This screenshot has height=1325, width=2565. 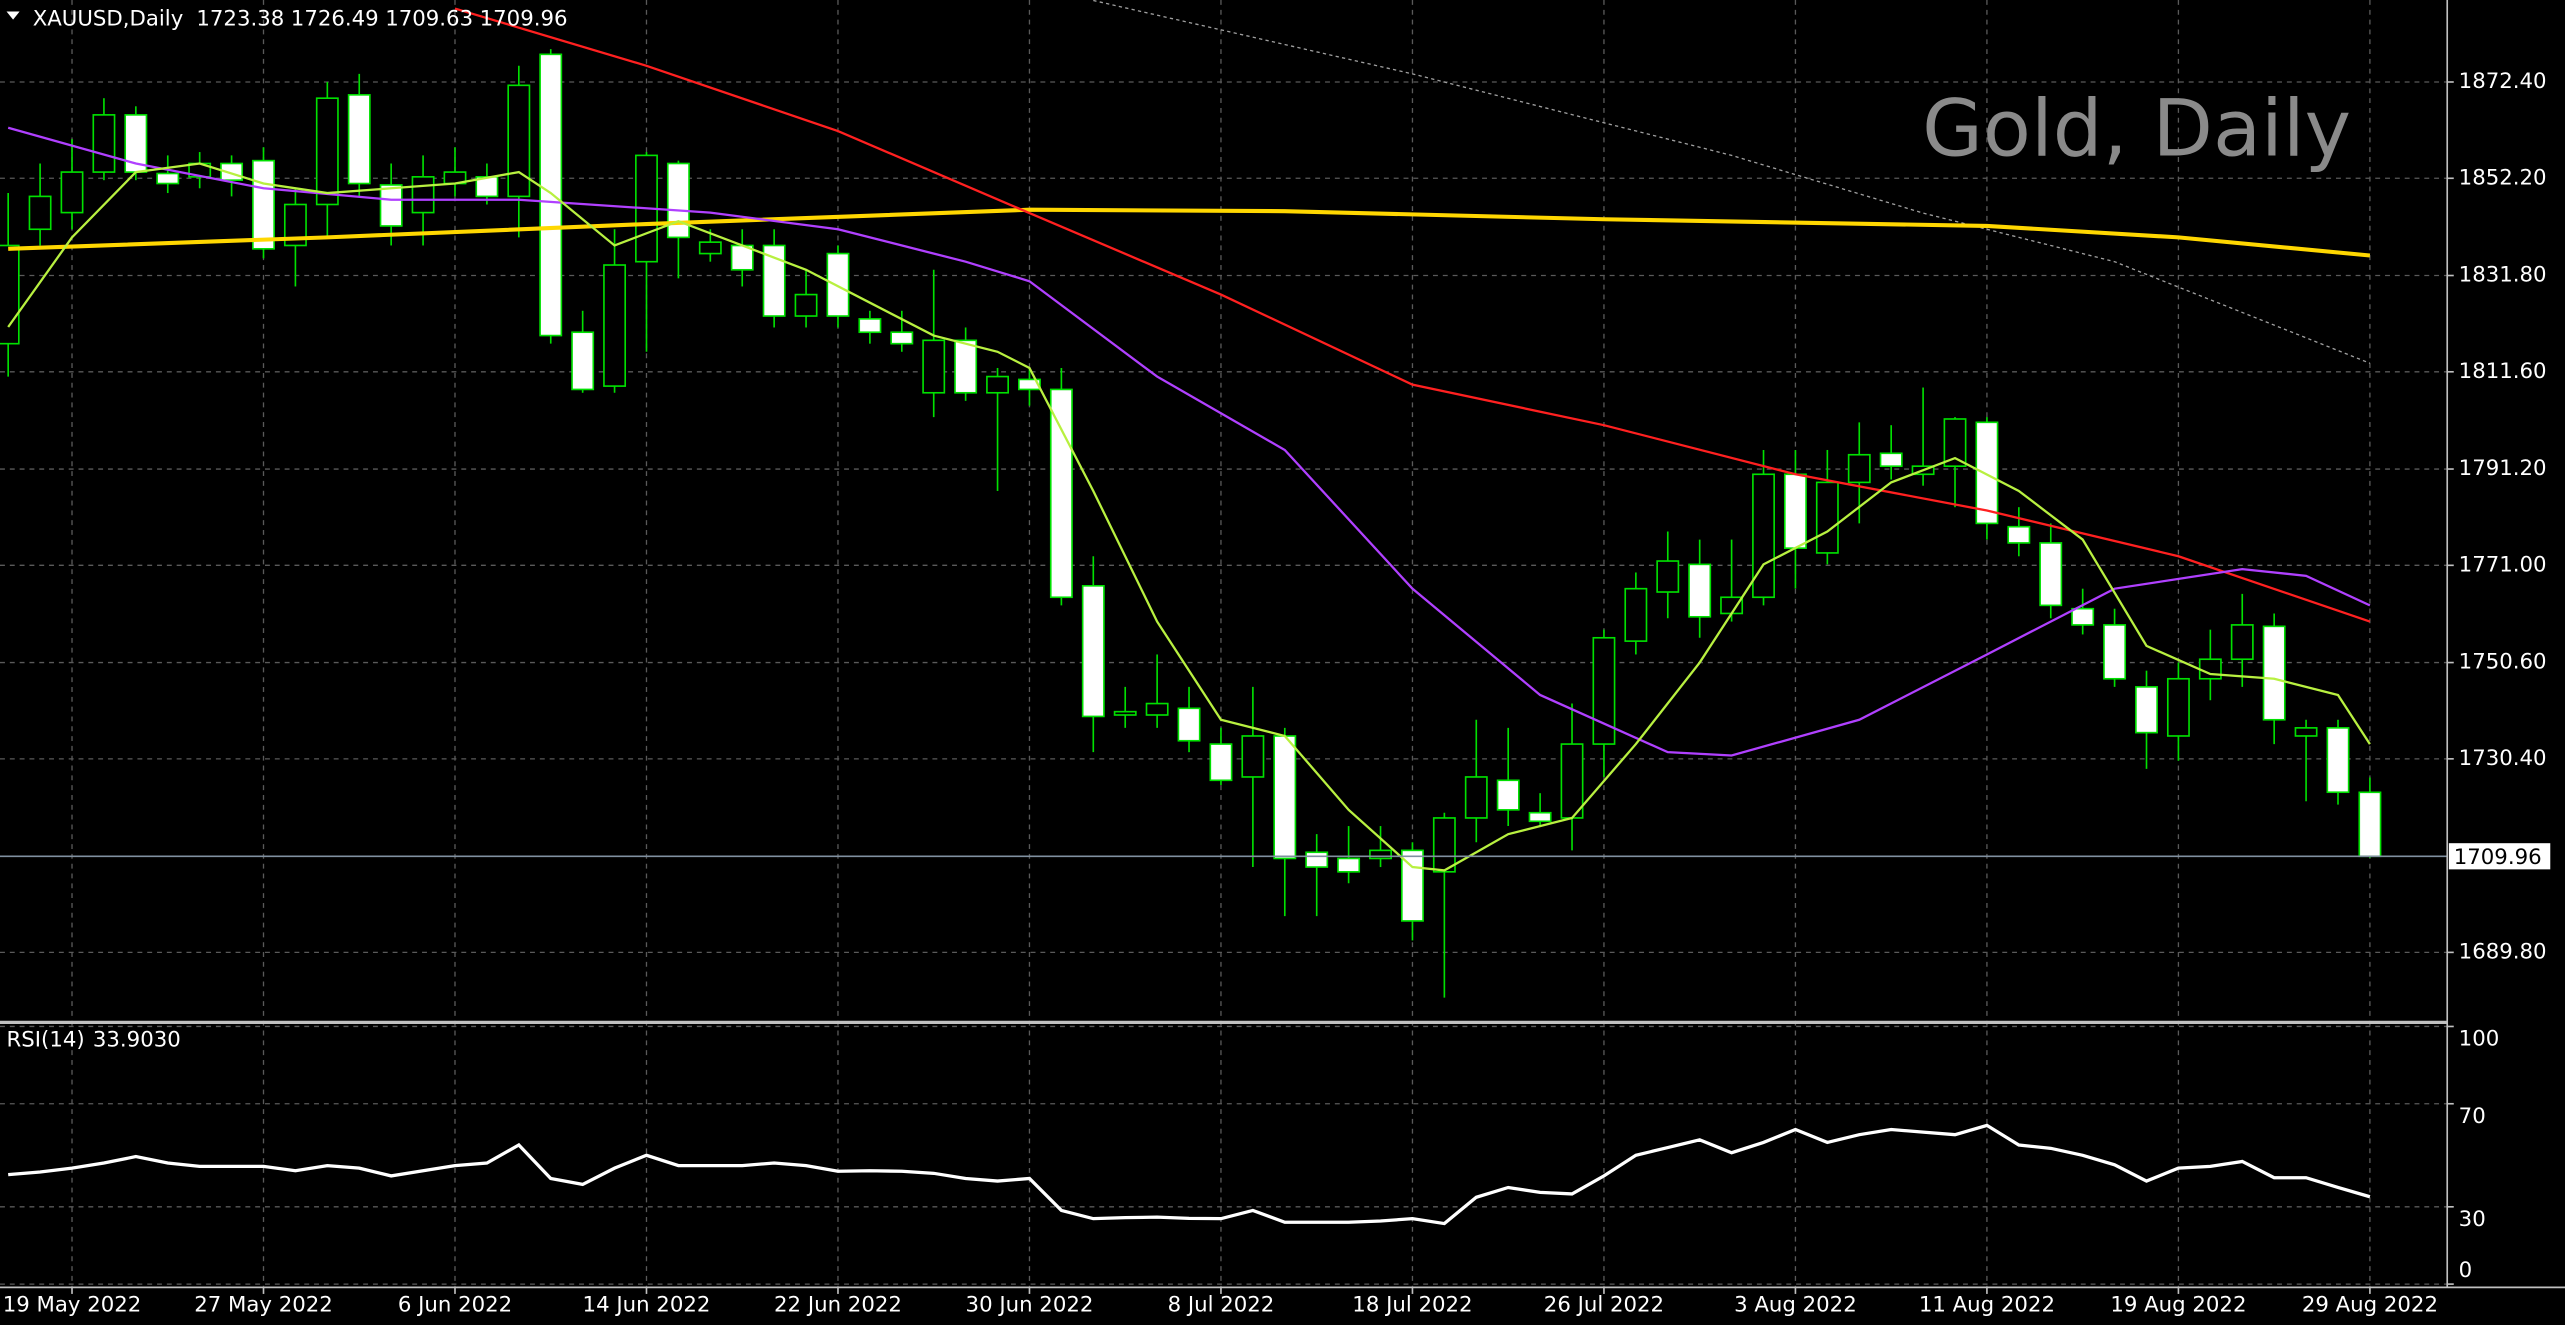 I want to click on x-tick-label: 3 Aug 2022, so click(x=1795, y=1304).